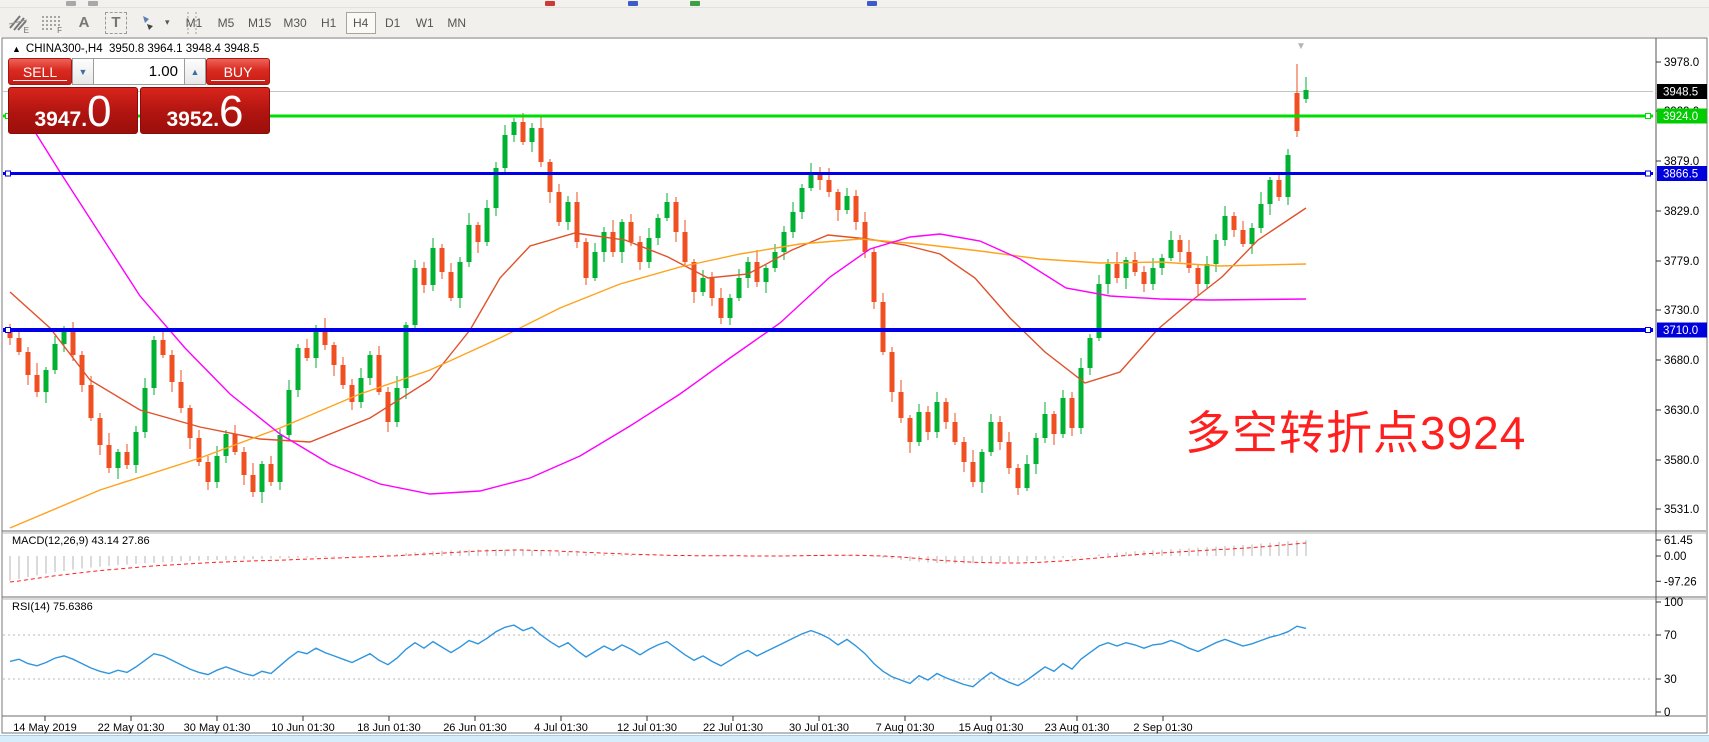 This screenshot has height=742, width=1709. What do you see at coordinates (81, 541) in the screenshot?
I see `macd-indicator-label: MACD(12,26,9) 43.14 27.86` at bounding box center [81, 541].